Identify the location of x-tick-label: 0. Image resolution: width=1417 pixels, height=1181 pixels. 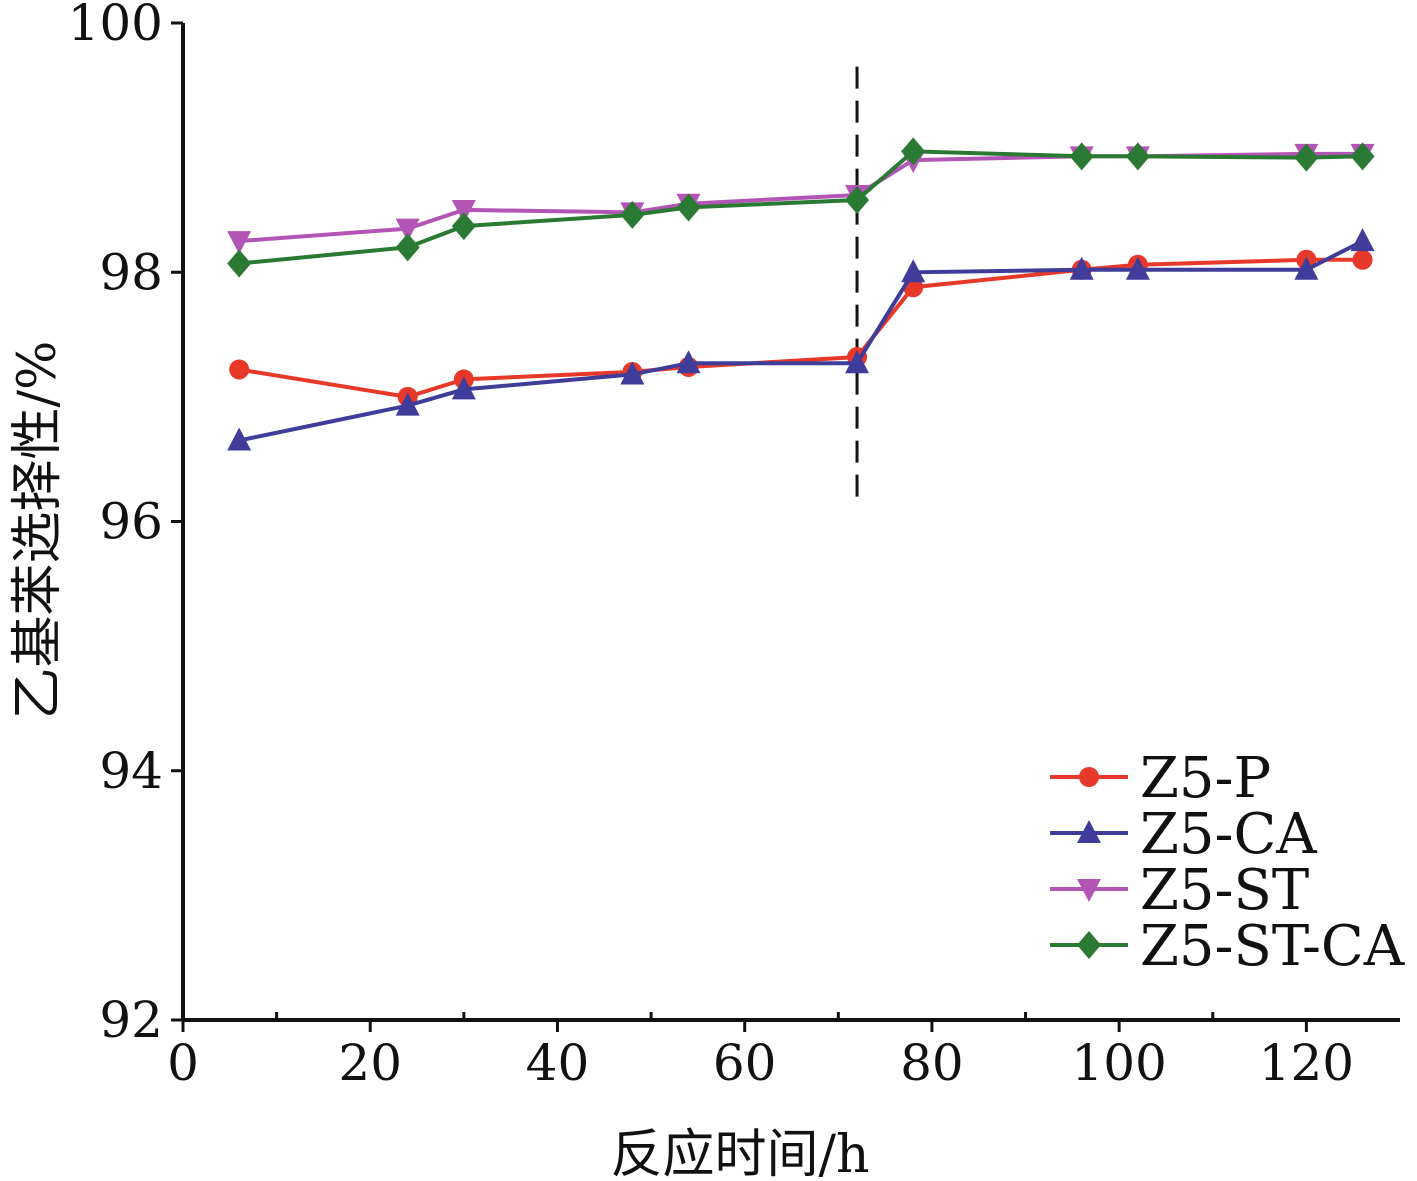
(183, 1063).